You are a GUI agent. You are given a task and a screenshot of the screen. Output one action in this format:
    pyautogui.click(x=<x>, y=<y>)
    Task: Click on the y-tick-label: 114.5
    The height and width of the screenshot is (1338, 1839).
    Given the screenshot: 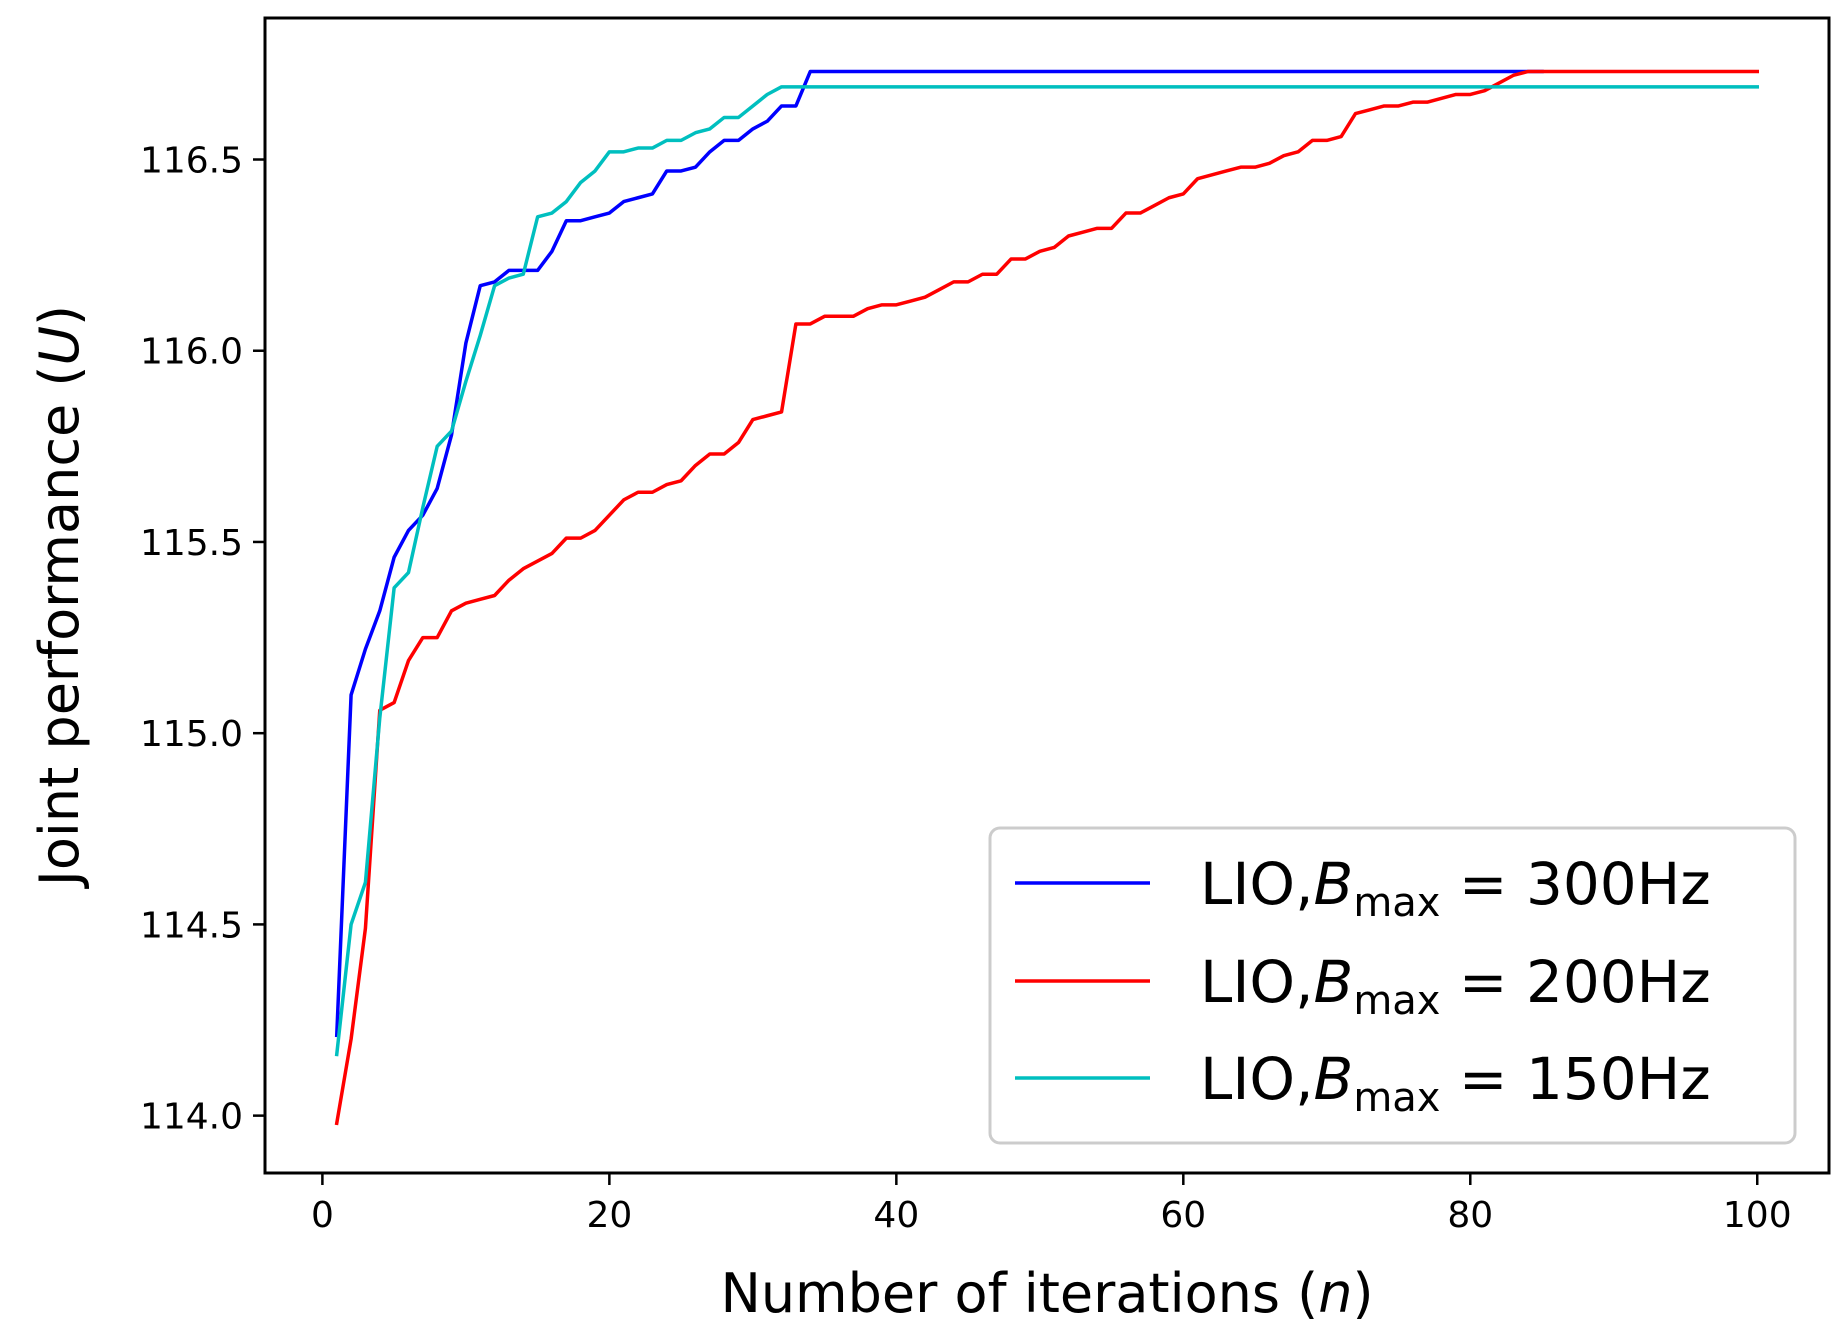 What is the action you would take?
    pyautogui.click(x=191, y=925)
    